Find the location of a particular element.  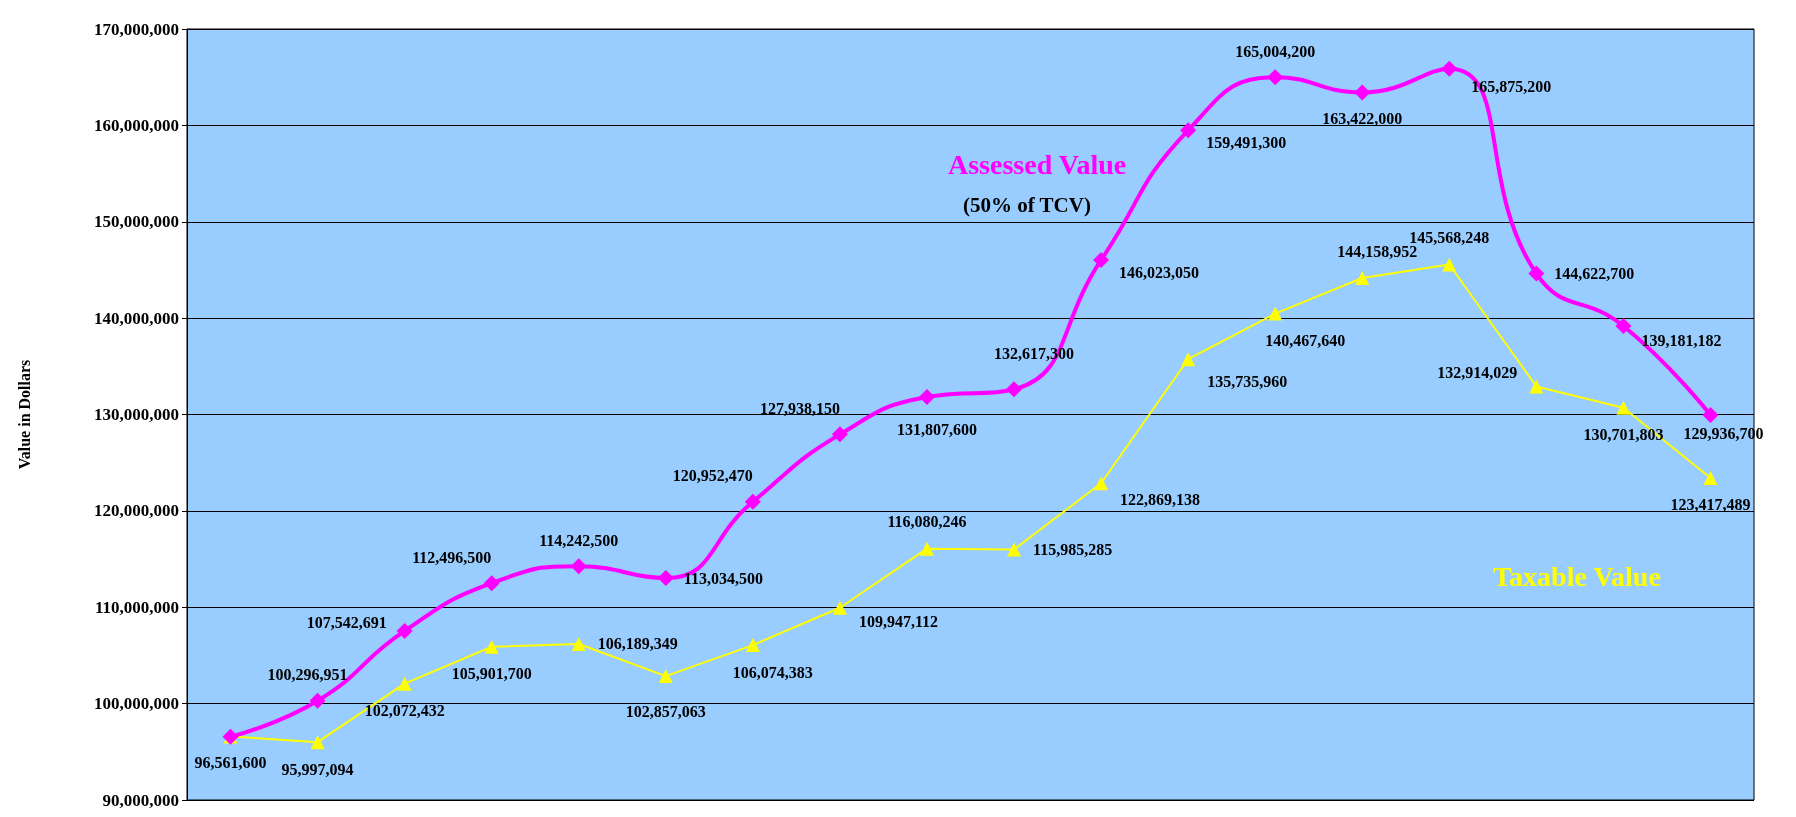

y-tick-label: 140,000,000 is located at coordinates (136, 318).